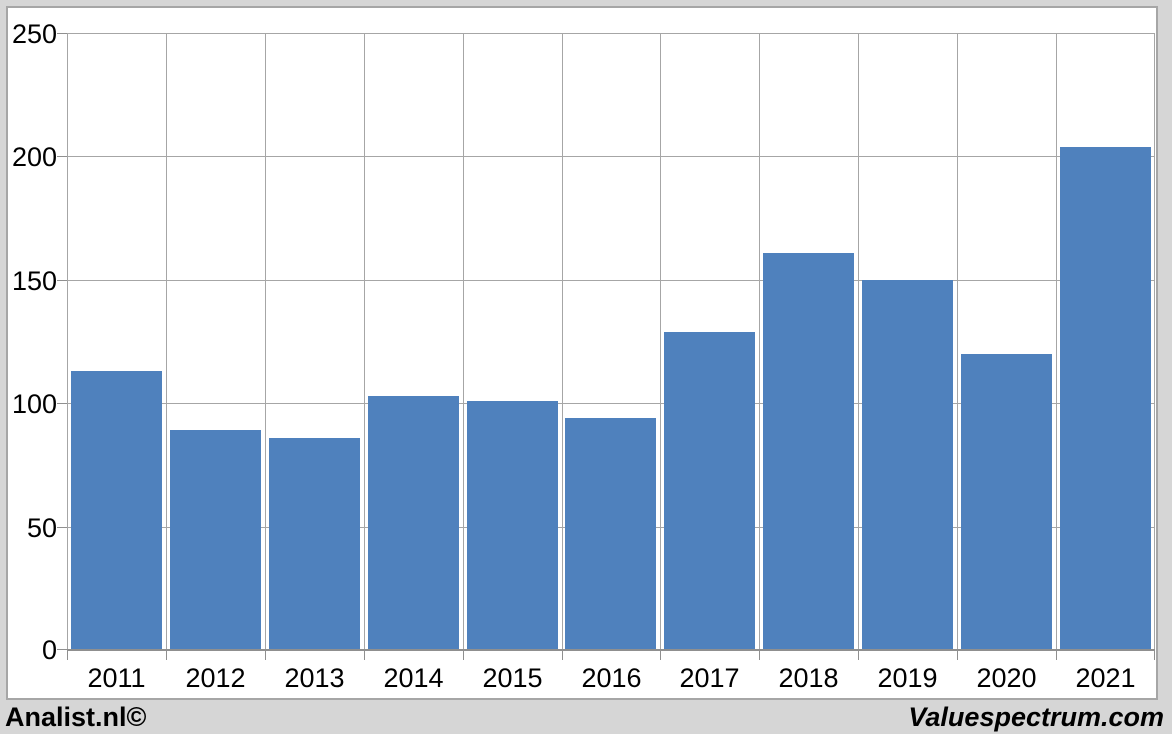  What do you see at coordinates (34, 404) in the screenshot?
I see `y-axis-tick-label: 100` at bounding box center [34, 404].